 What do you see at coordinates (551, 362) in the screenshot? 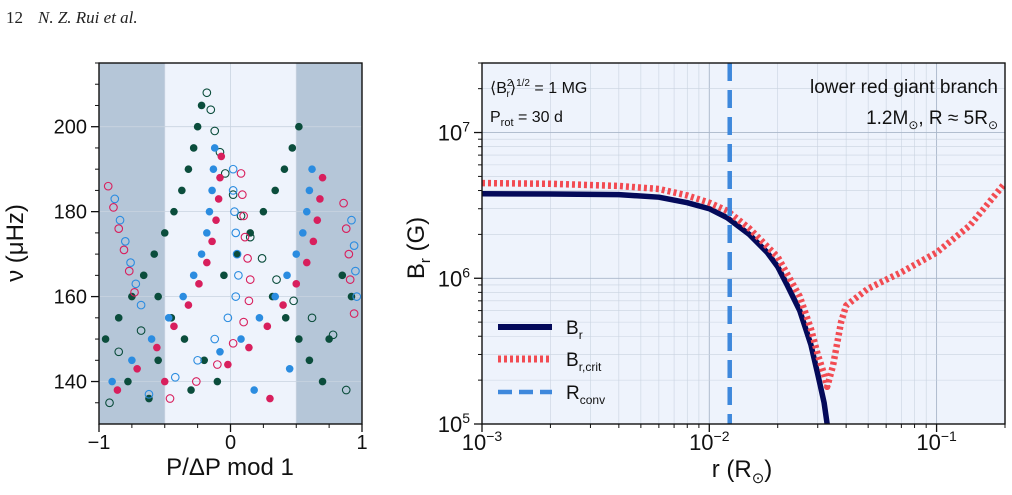
I see `legend: Br Br,crit Rconv` at bounding box center [551, 362].